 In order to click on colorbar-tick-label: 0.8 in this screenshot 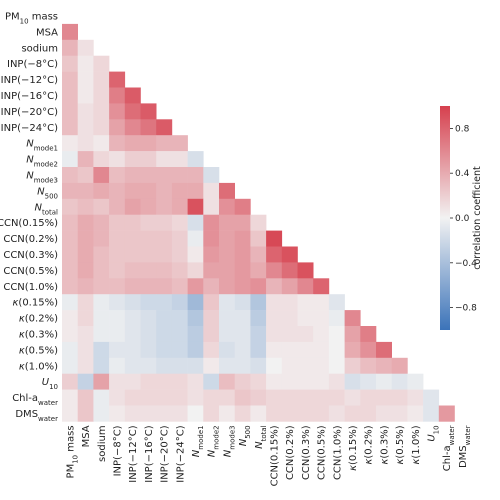, I will do `click(462, 129)`.